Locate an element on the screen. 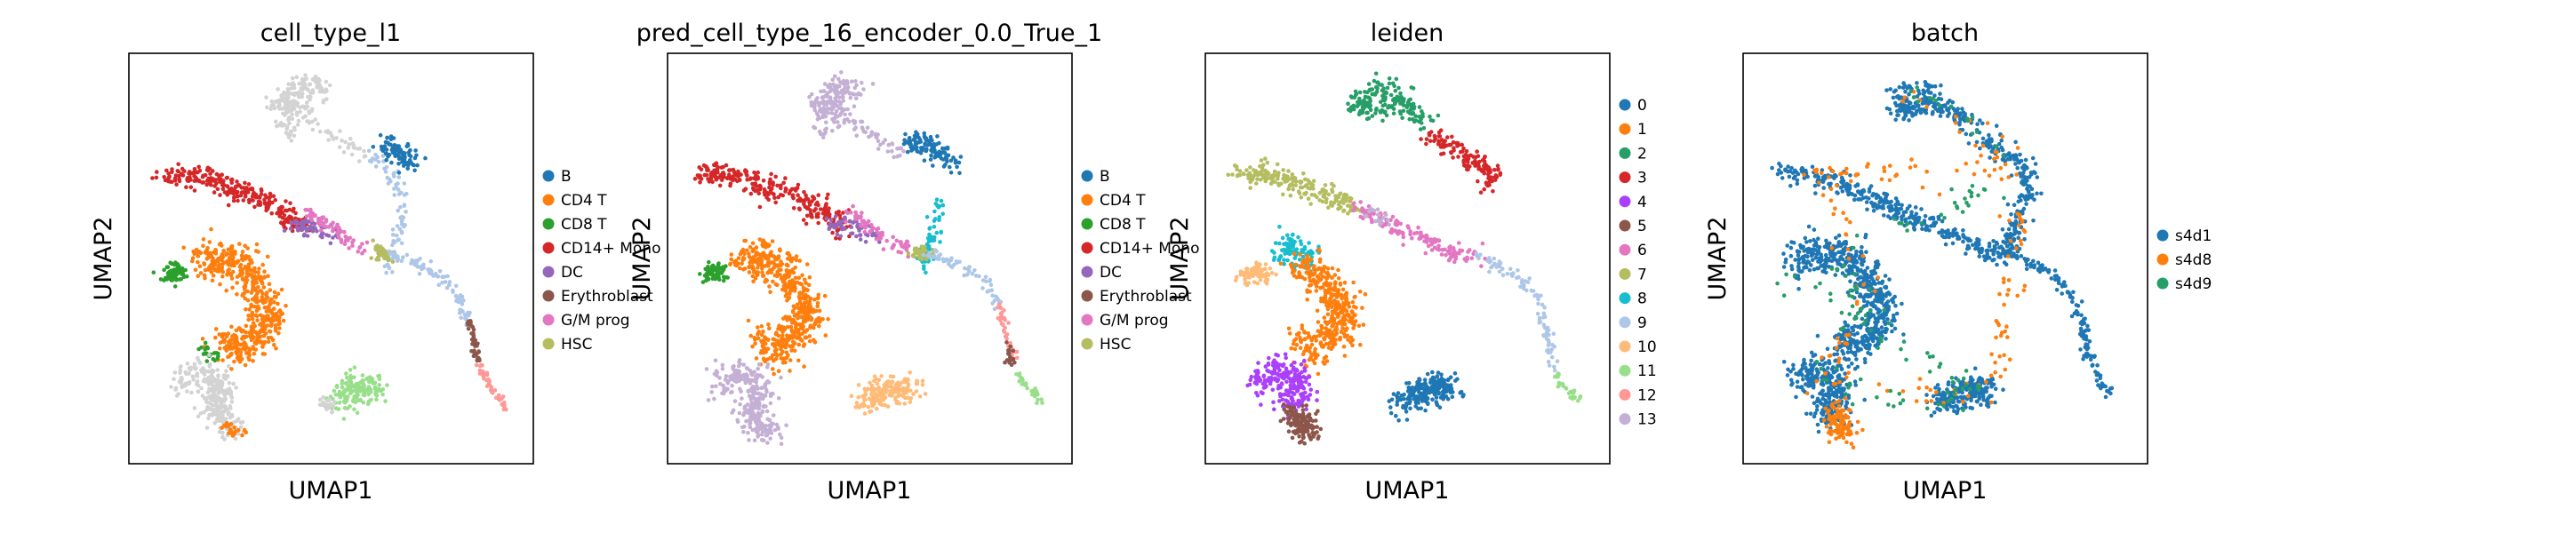 The image size is (2576, 533). legend-label: DC is located at coordinates (1111, 273).